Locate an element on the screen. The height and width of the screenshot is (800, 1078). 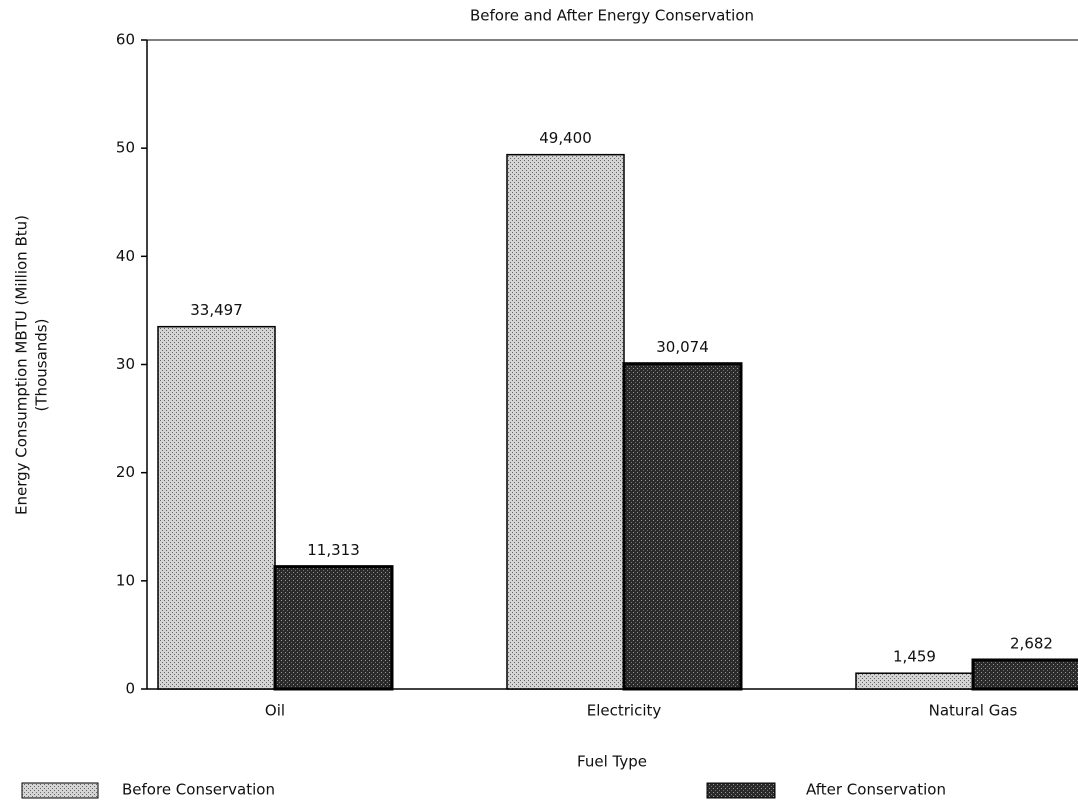
data-label: 11,313 is located at coordinates (333, 550).